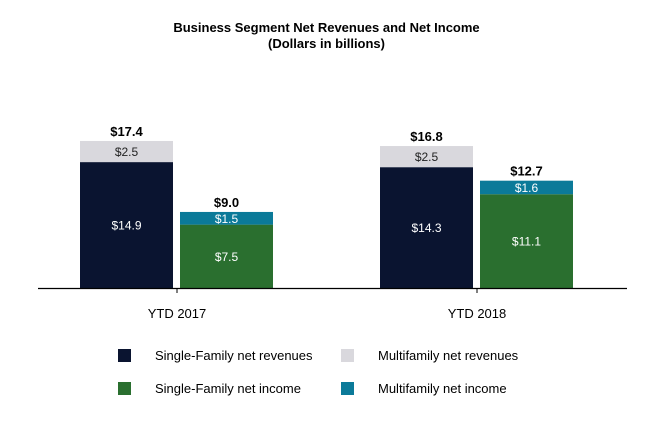  I want to click on data-label: $11.1, so click(526, 242).